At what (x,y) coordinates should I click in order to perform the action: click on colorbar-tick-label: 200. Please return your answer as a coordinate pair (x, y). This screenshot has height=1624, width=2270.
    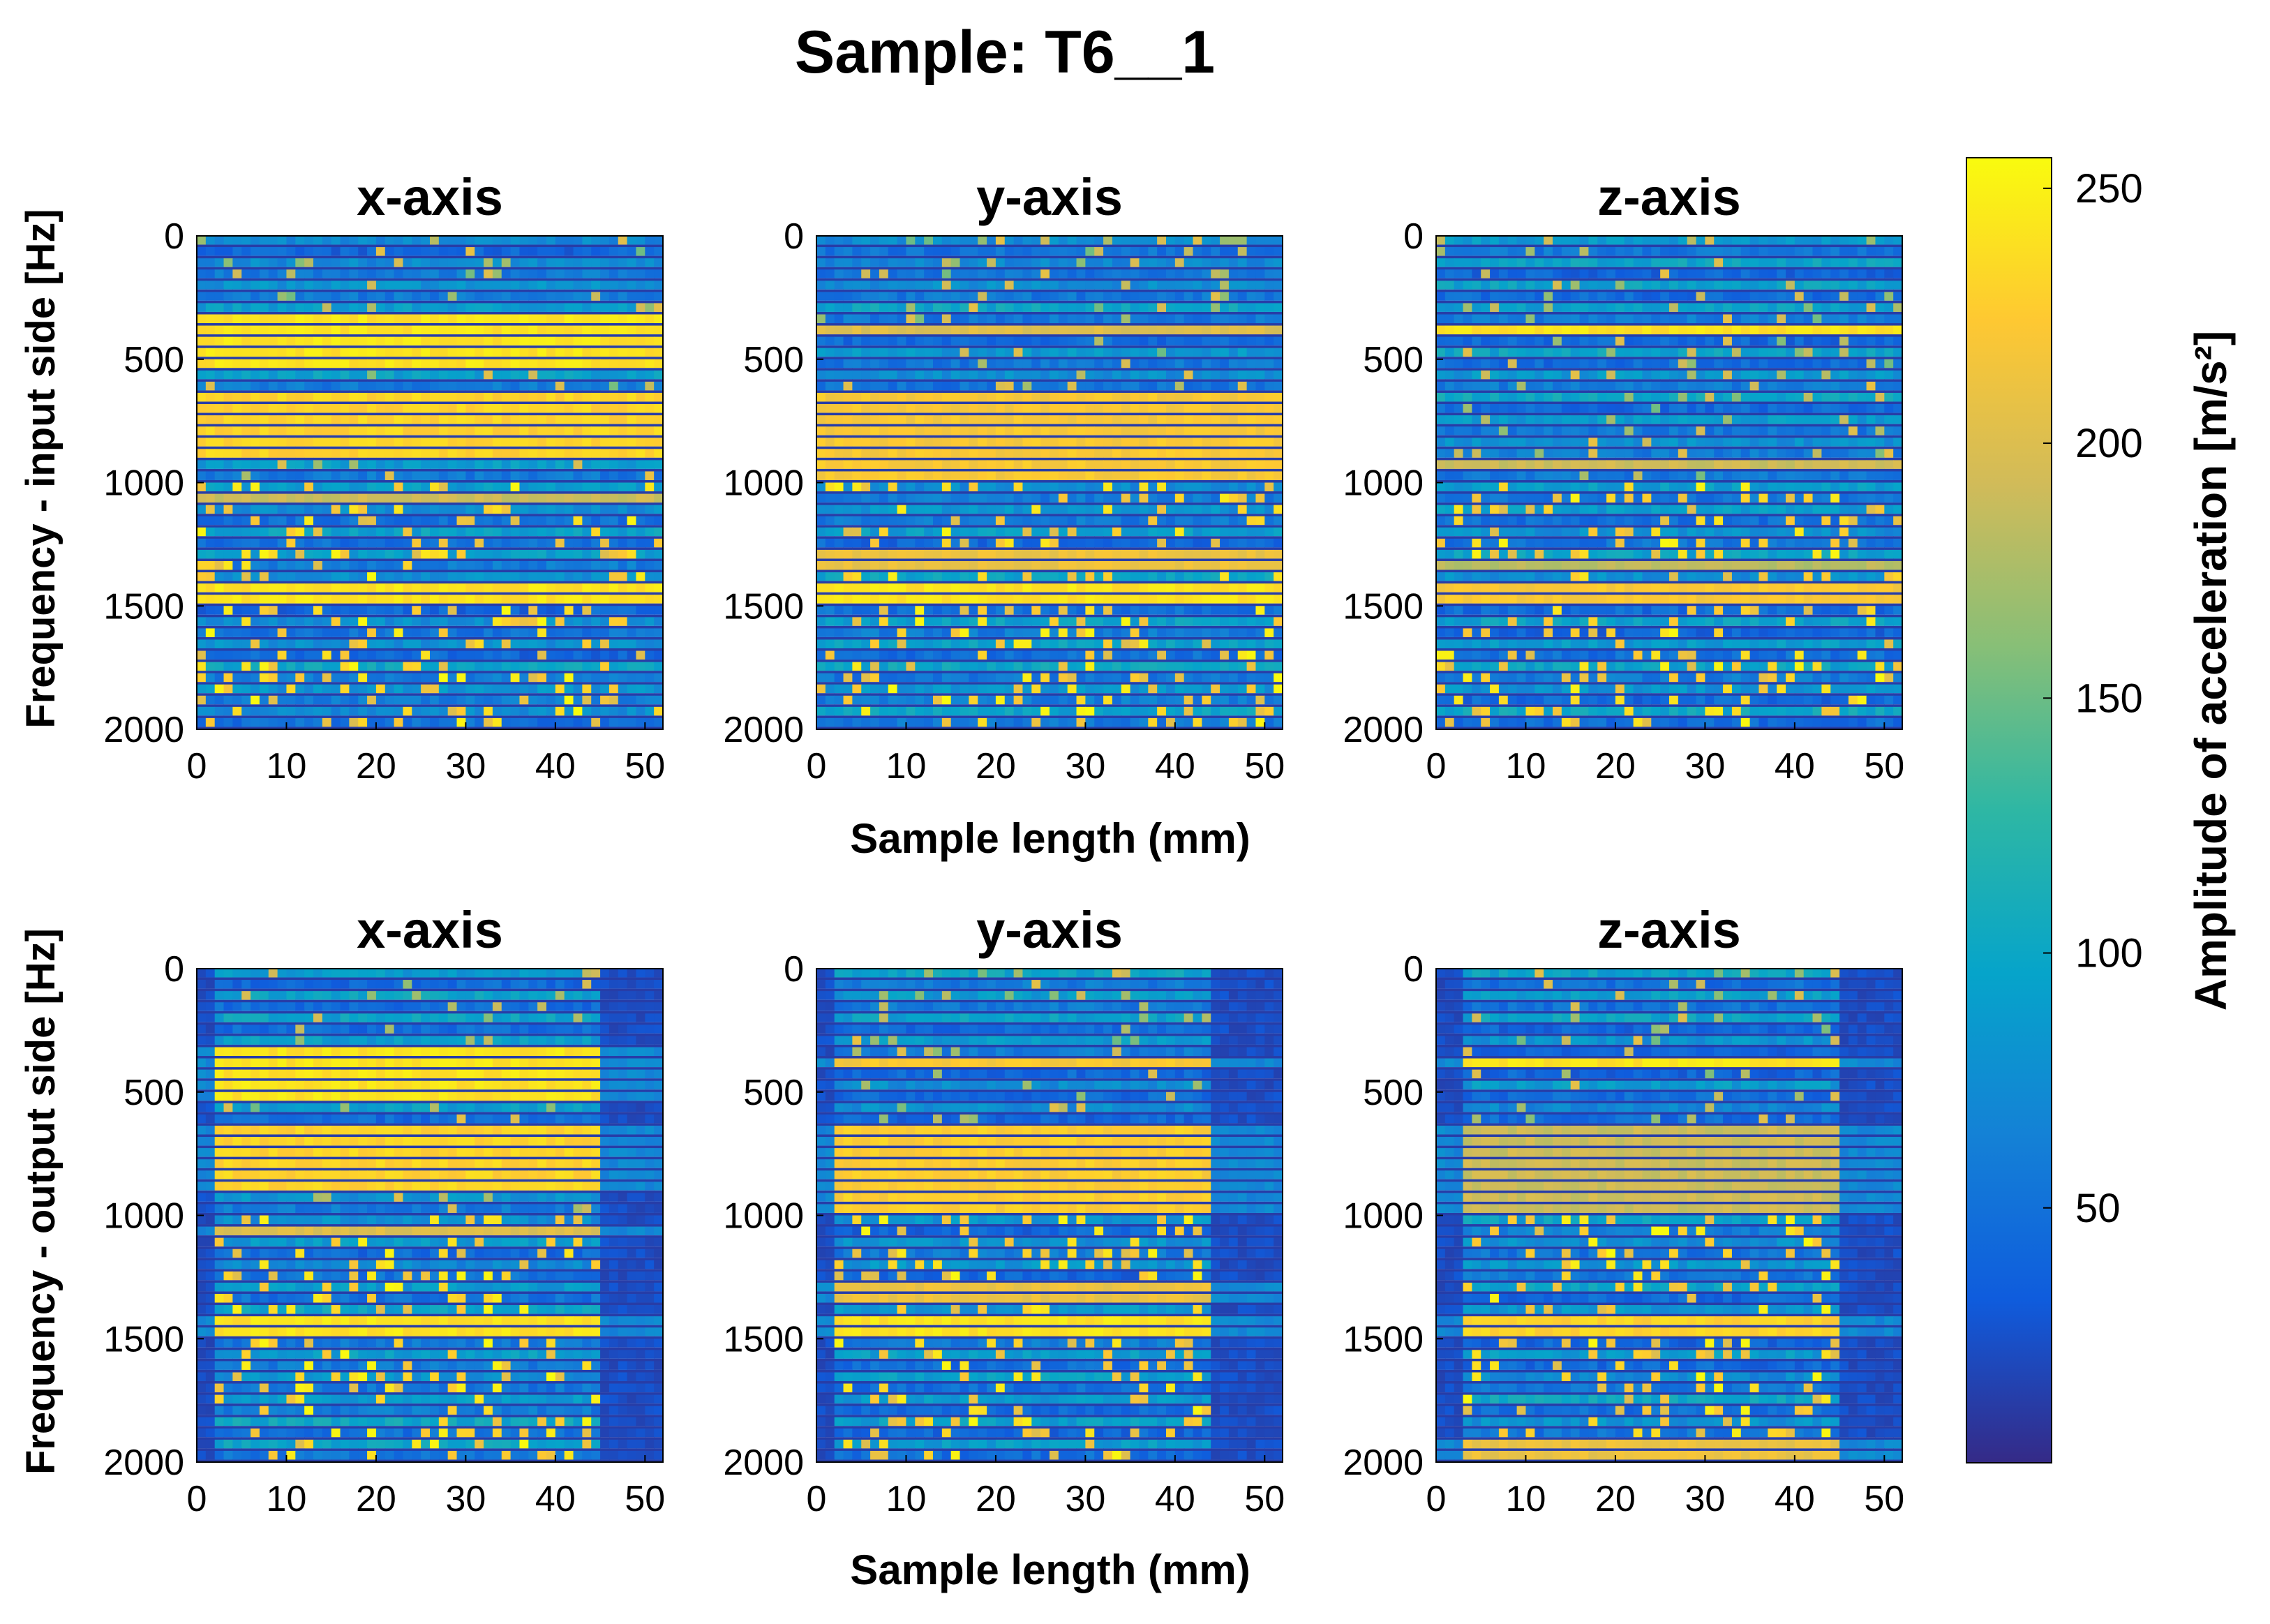
    Looking at the image, I should click on (2109, 443).